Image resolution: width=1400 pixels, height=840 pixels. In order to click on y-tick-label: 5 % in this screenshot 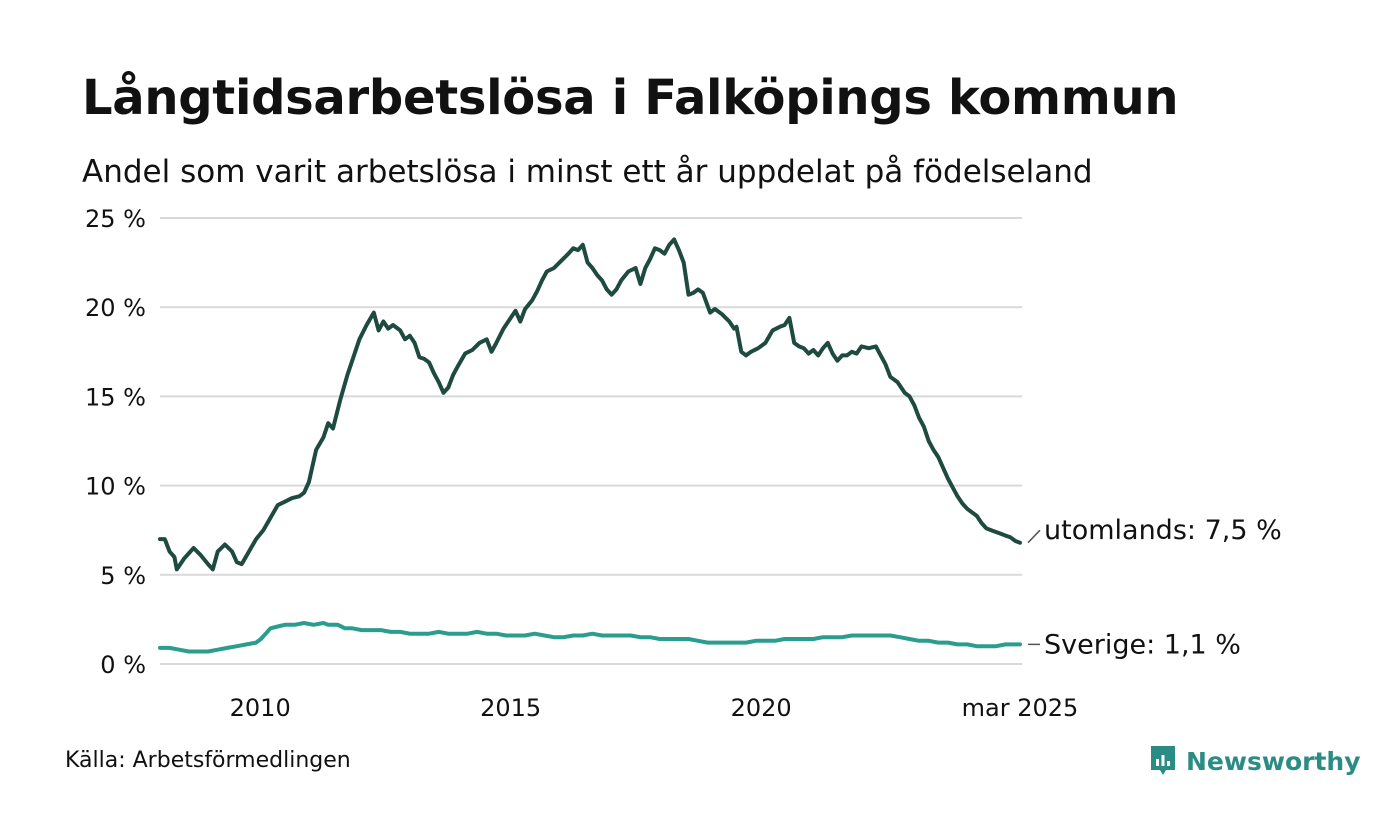, I will do `click(123, 576)`.